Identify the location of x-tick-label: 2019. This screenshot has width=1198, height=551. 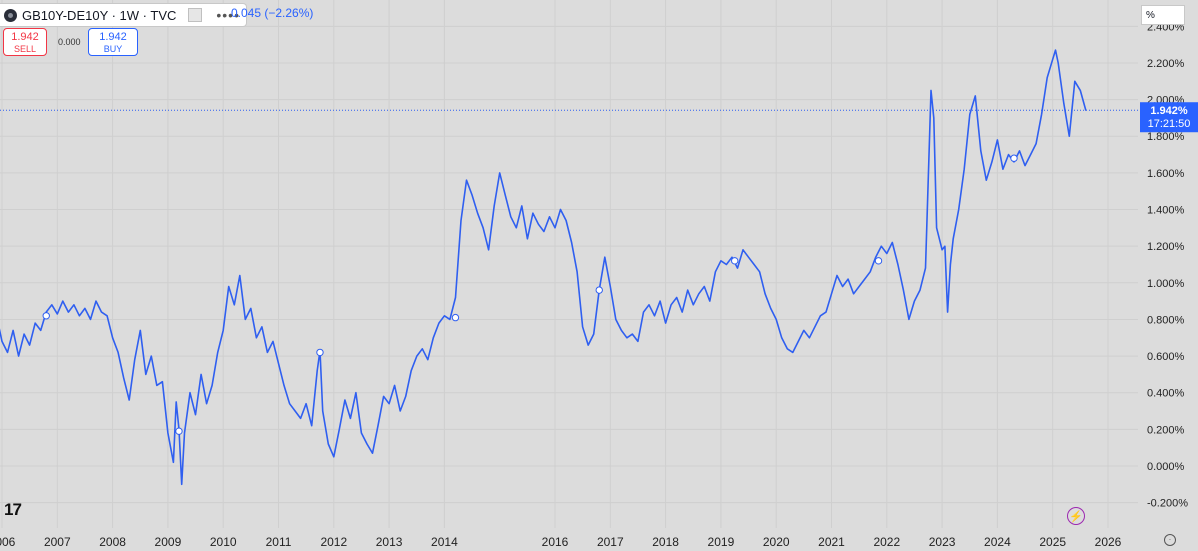
(721, 542).